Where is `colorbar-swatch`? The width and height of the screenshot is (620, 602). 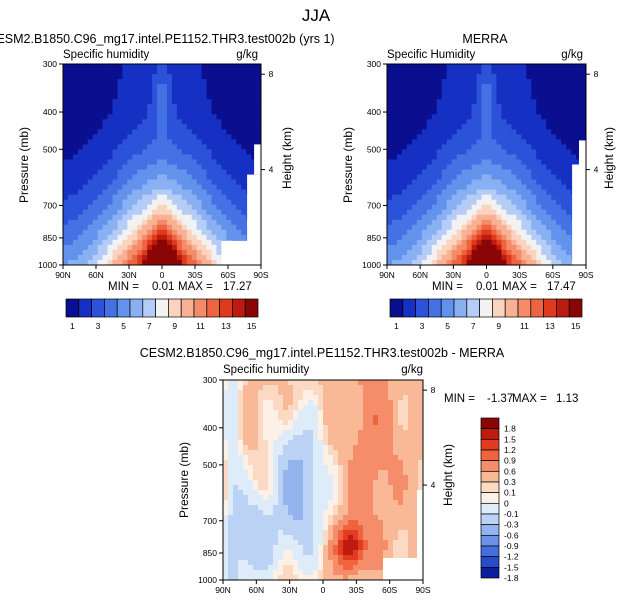 colorbar-swatch is located at coordinates (490, 519).